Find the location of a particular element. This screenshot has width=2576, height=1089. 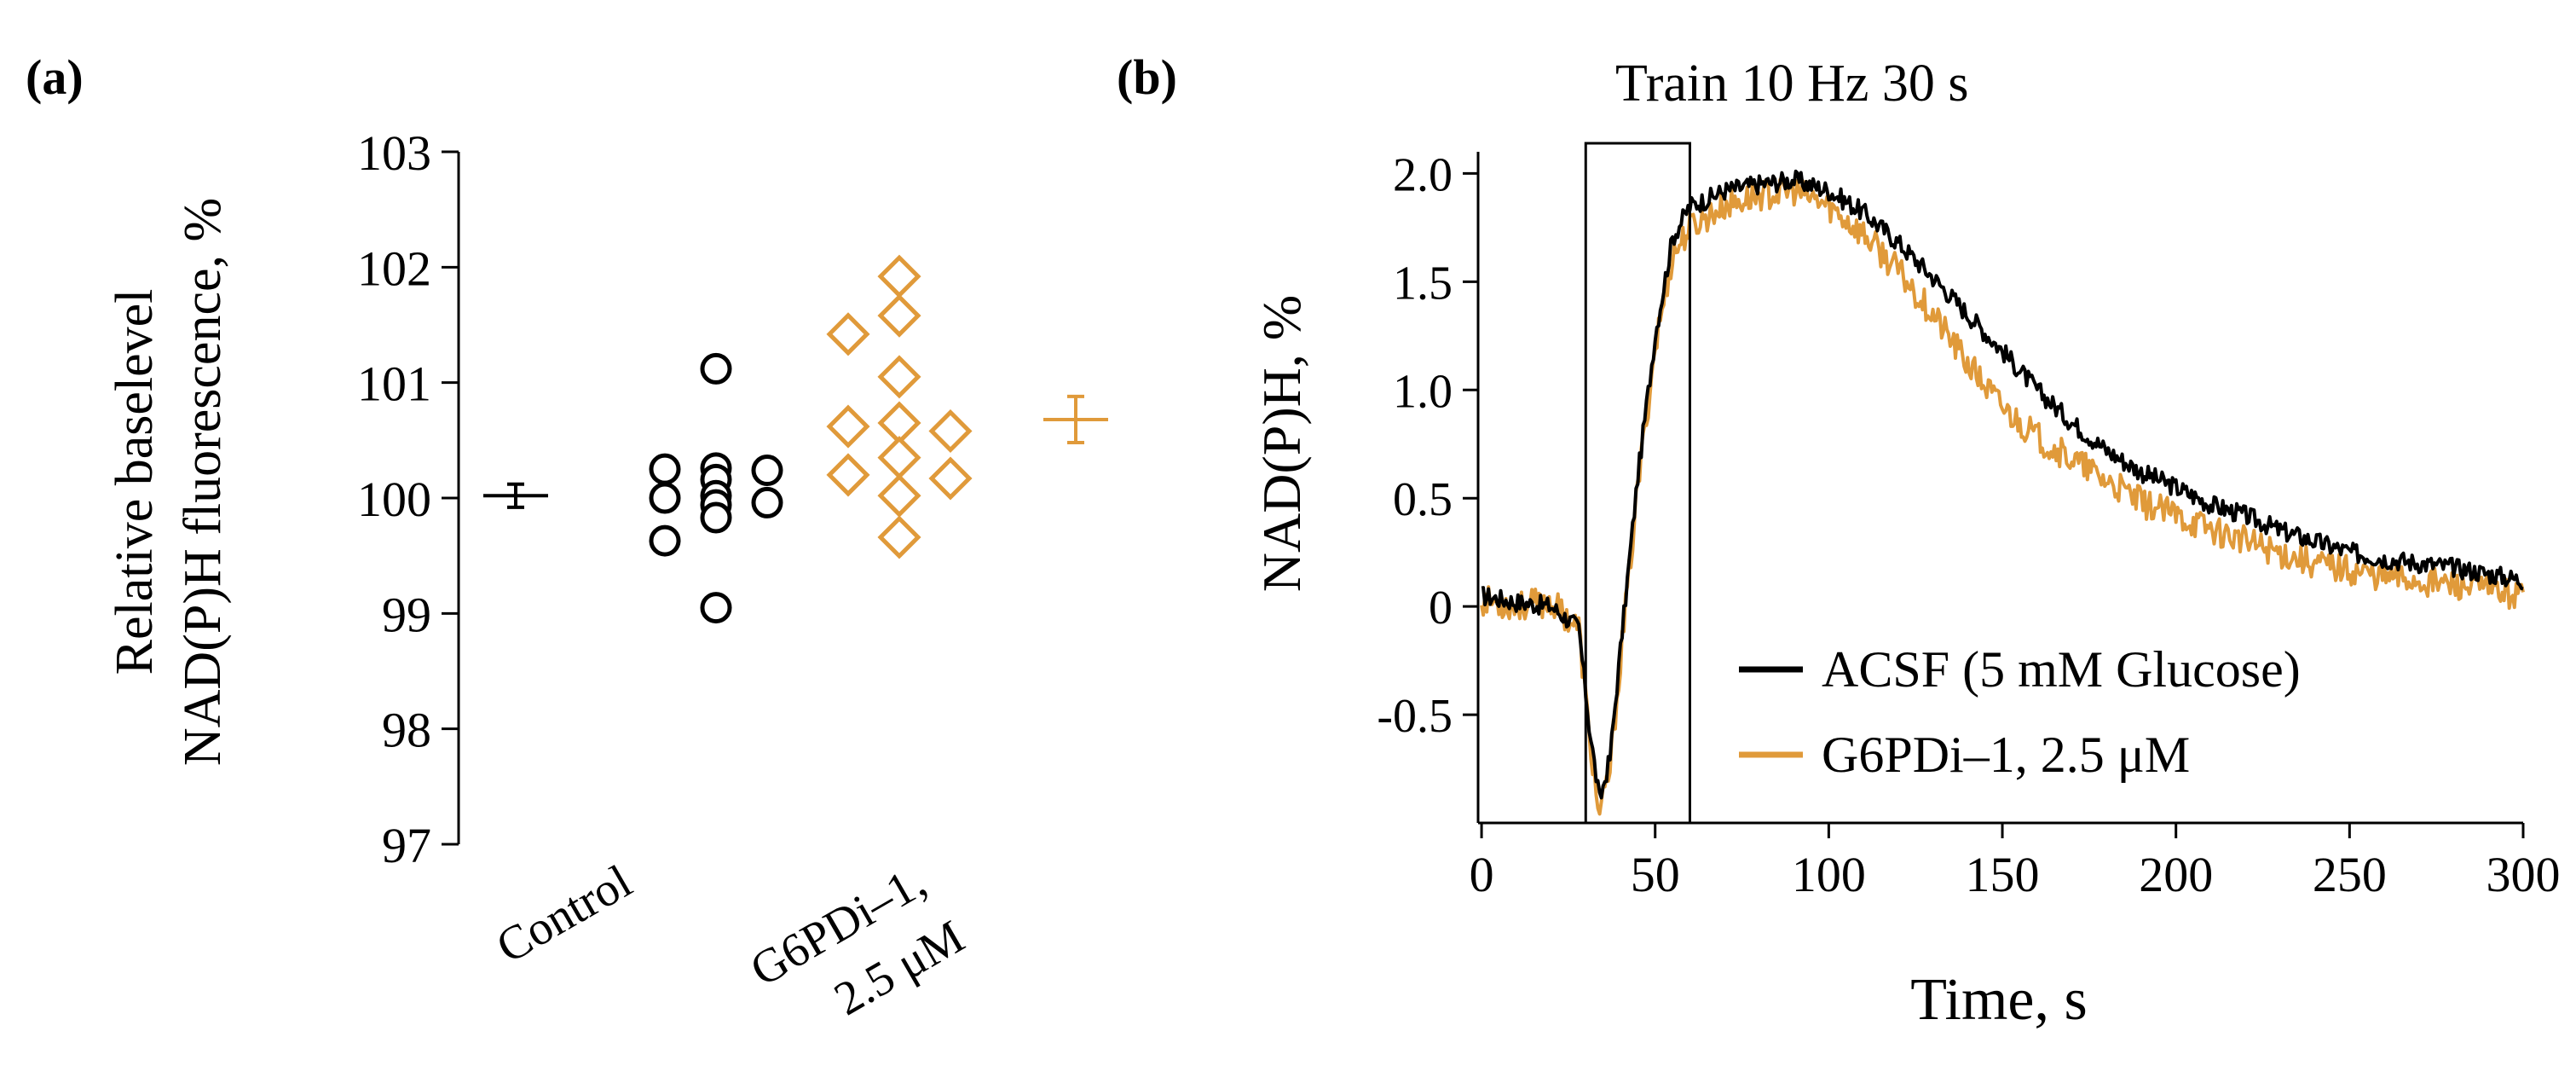

x-tick-label: 200 is located at coordinates (2176, 874).